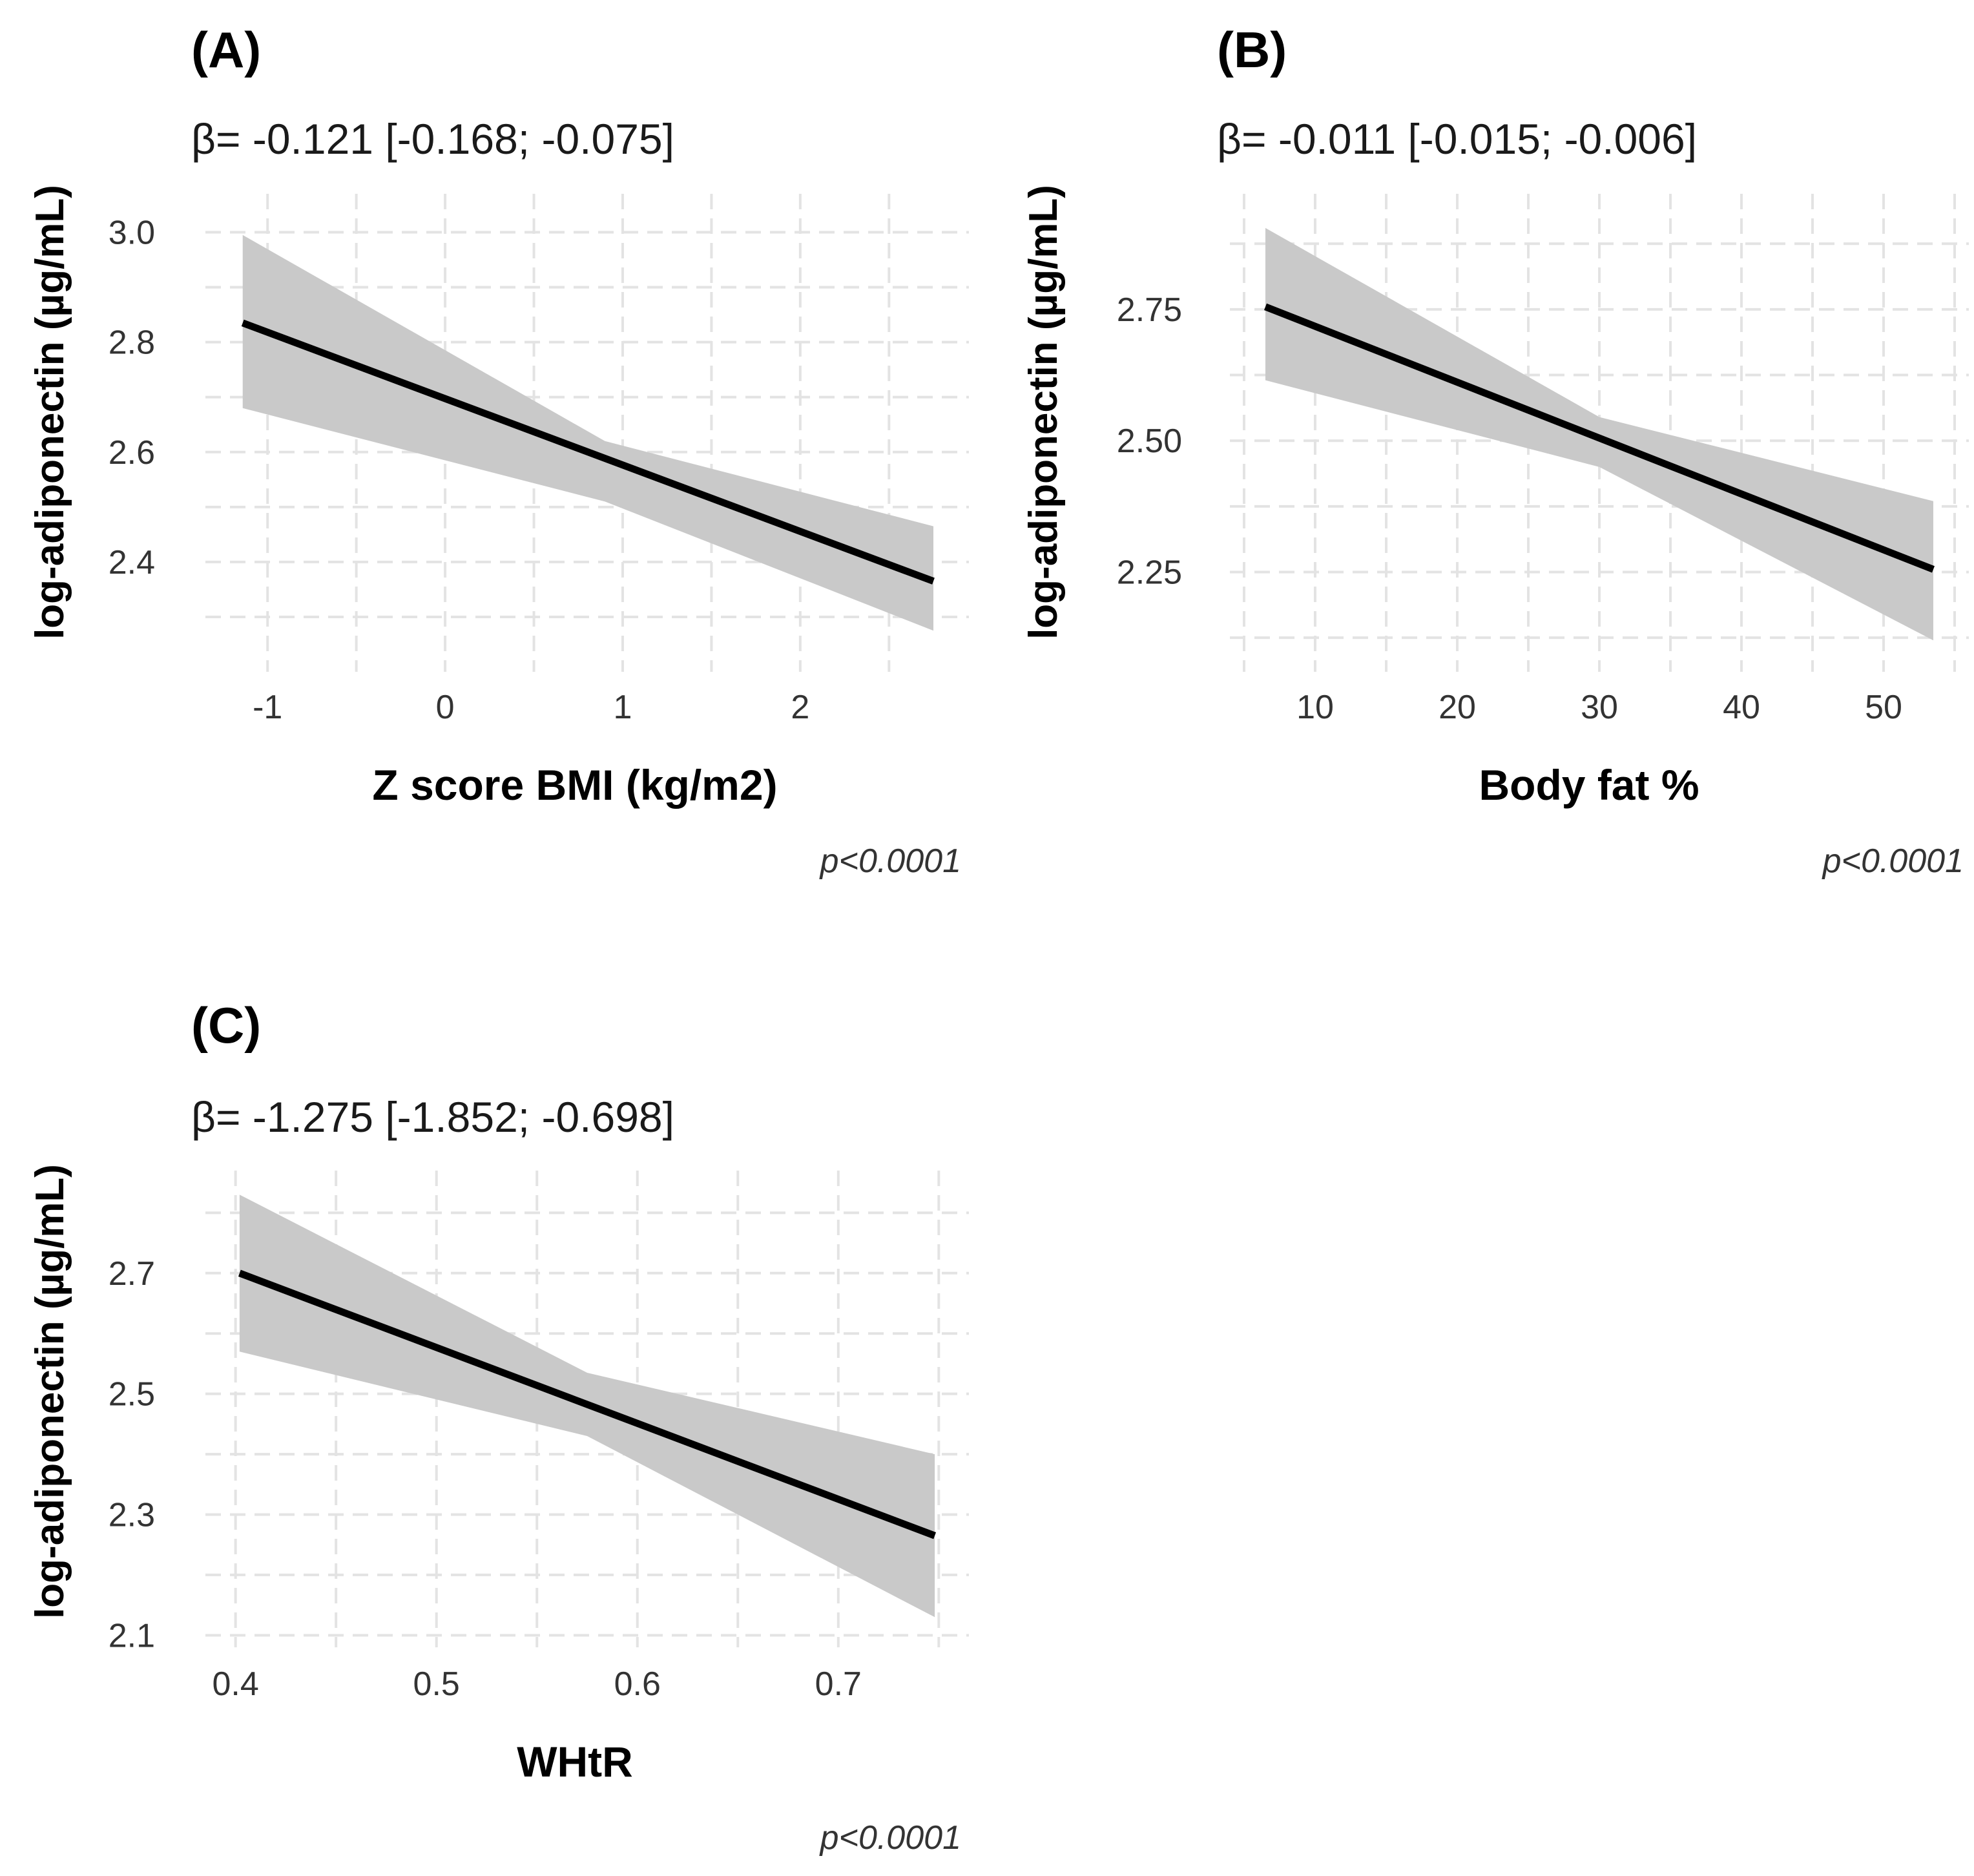 The height and width of the screenshot is (1876, 1974). I want to click on panel-a-x-tick-label: 1, so click(623, 707).